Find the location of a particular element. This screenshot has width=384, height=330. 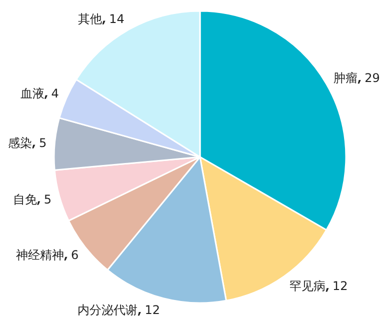

slice-label: 感染 is located at coordinates (20, 143).